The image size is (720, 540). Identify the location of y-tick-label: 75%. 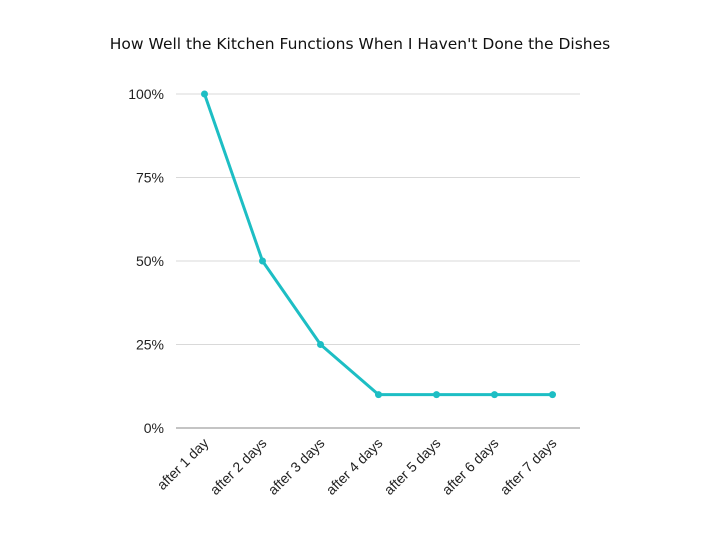
(150, 178).